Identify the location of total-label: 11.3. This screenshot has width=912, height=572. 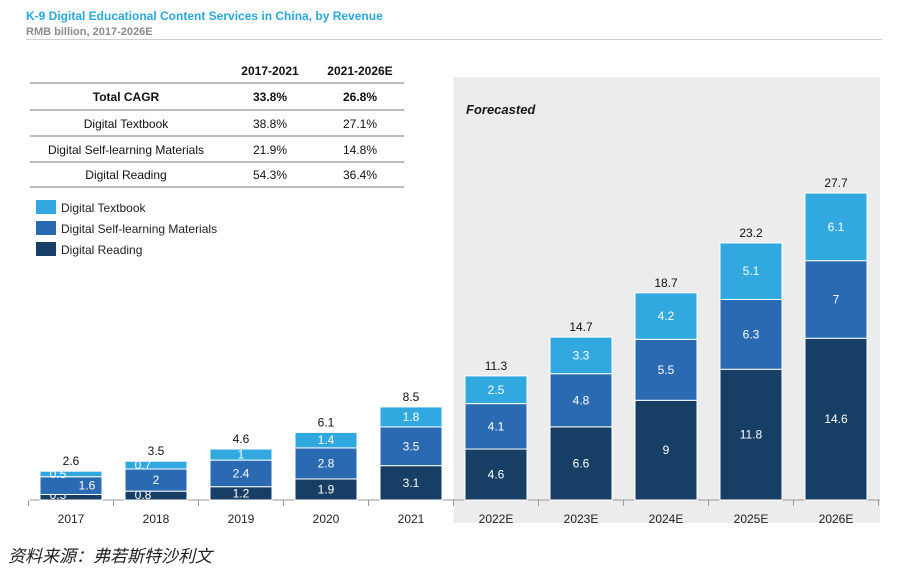
(496, 366).